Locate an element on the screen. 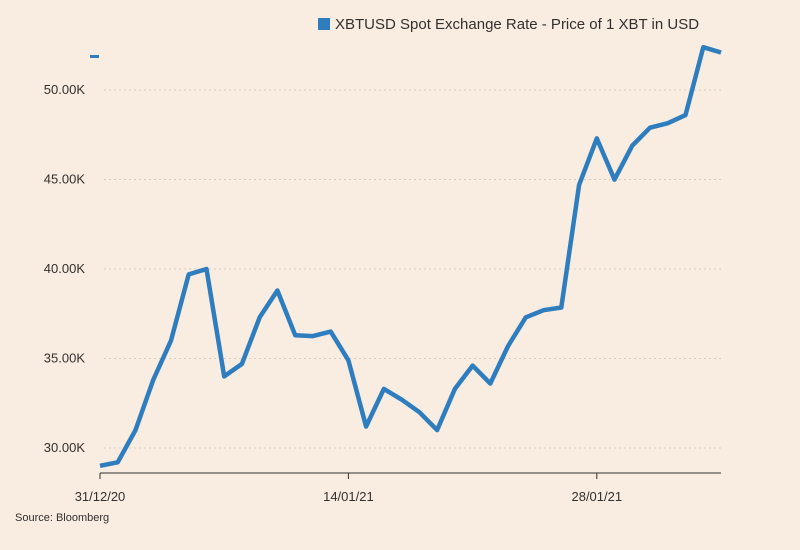 The width and height of the screenshot is (800, 550). y-tick-label: 50.00K is located at coordinates (65, 89).